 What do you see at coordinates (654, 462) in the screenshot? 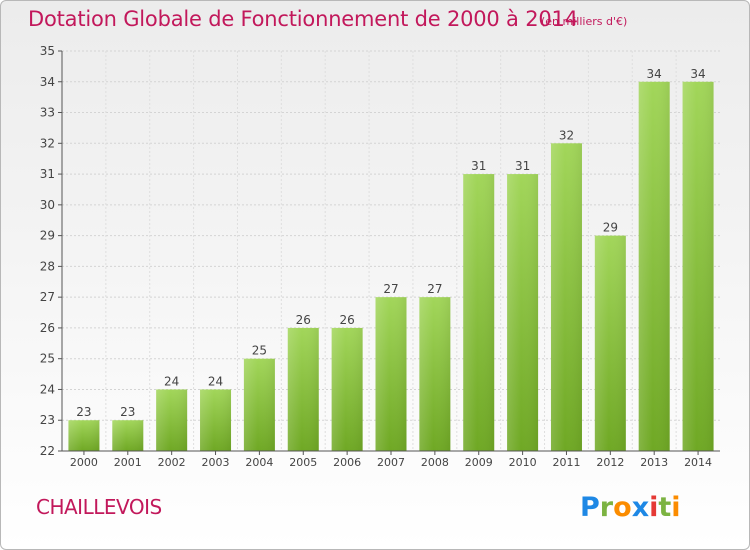
I see `x-tick-label: 2013` at bounding box center [654, 462].